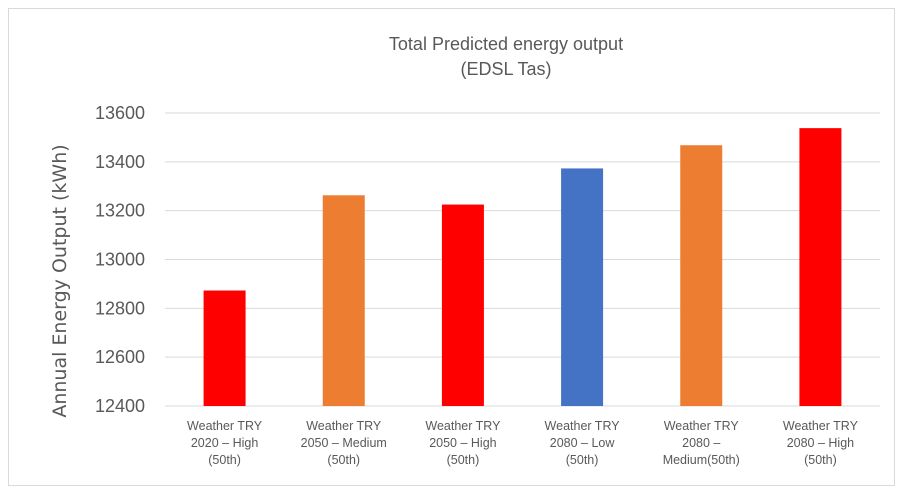 This screenshot has height=488, width=897. What do you see at coordinates (120, 211) in the screenshot?
I see `y-tick-label: 13200` at bounding box center [120, 211].